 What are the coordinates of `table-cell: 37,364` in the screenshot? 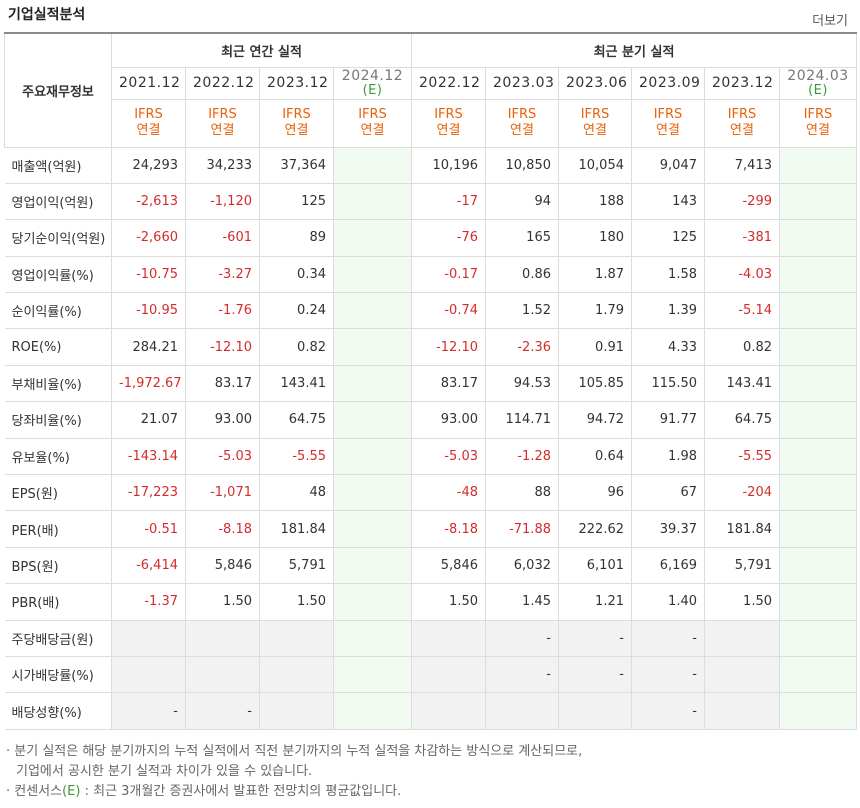 It's located at (296, 165).